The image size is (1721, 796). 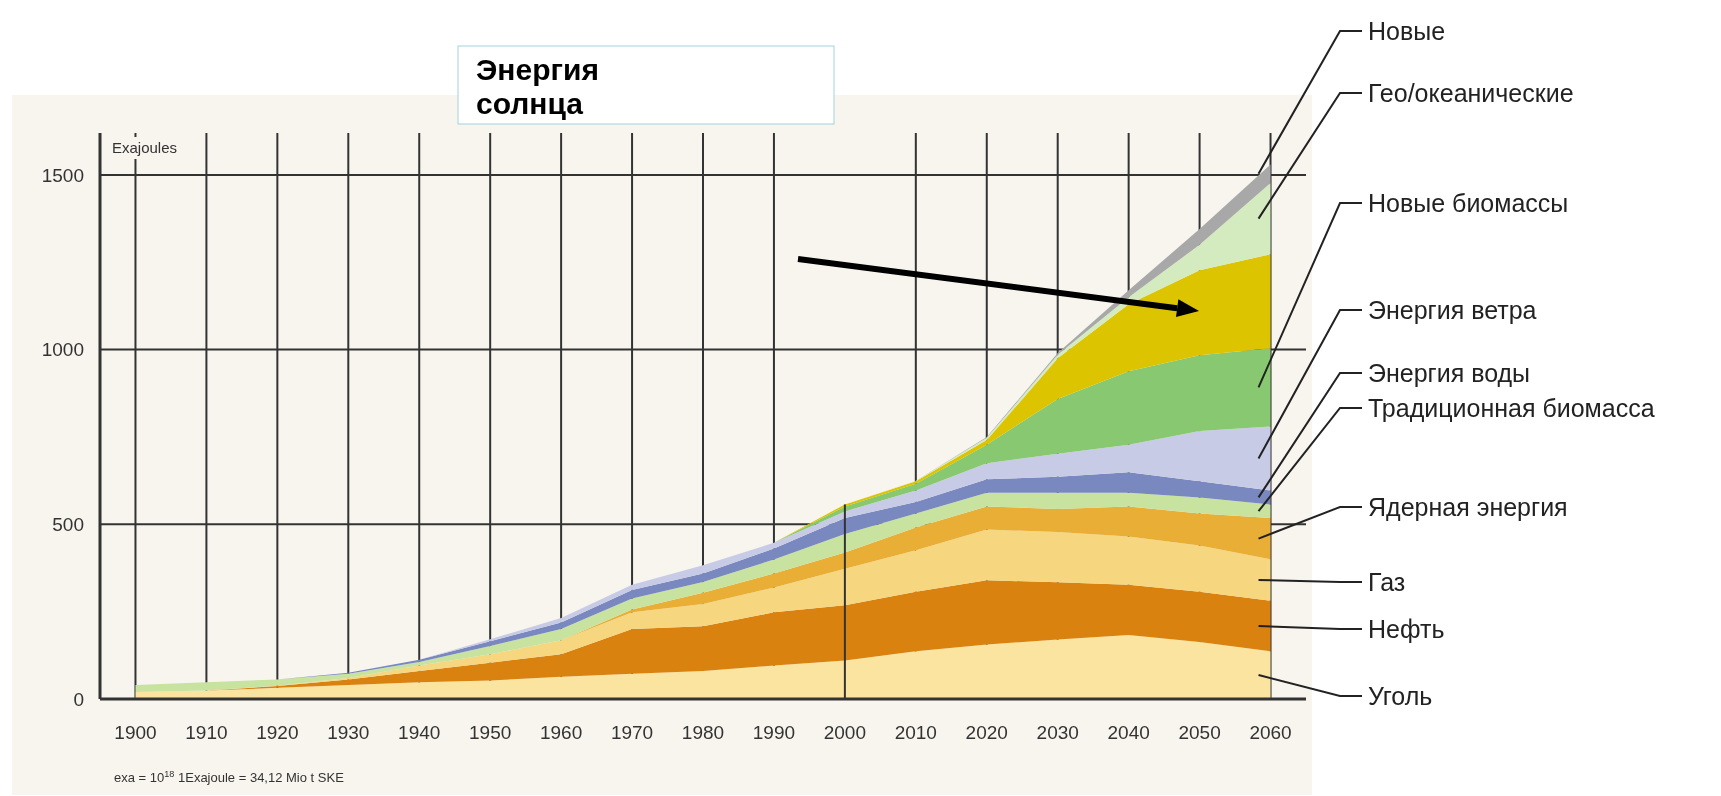 I want to click on x-tick-label: 1940, so click(x=419, y=732).